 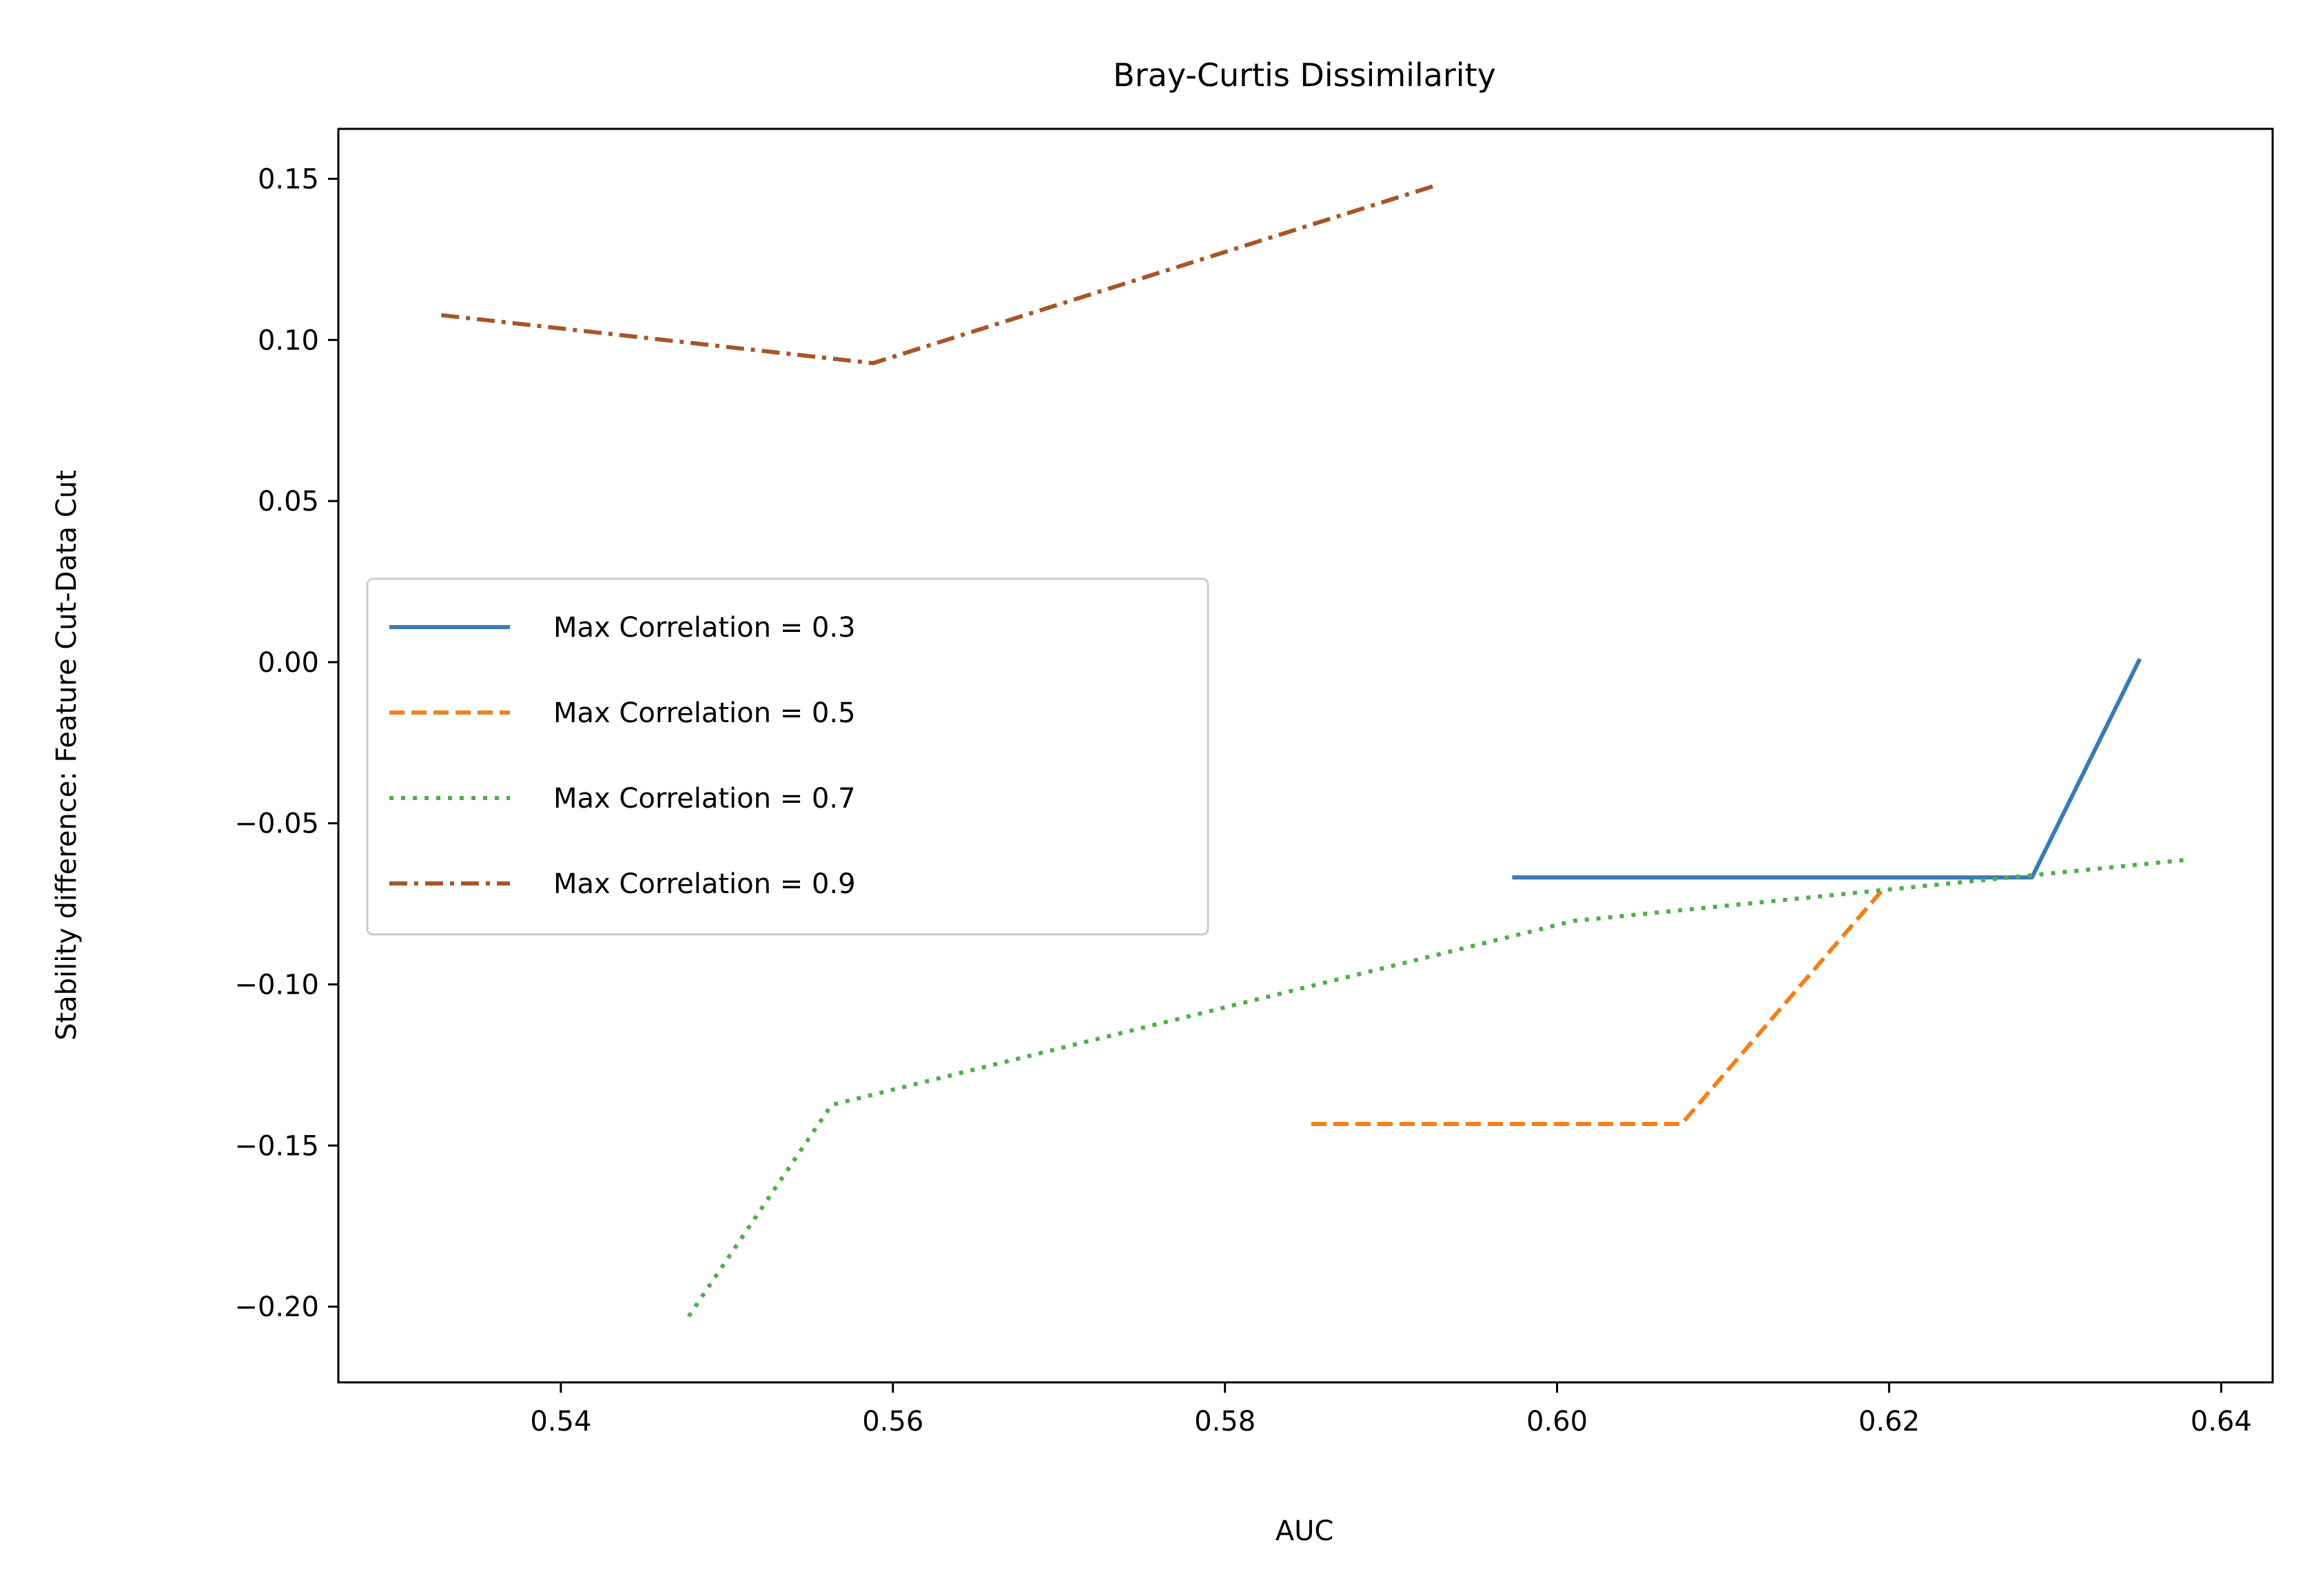 I want to click on x-tick-label: 0.58, so click(x=1225, y=1422).